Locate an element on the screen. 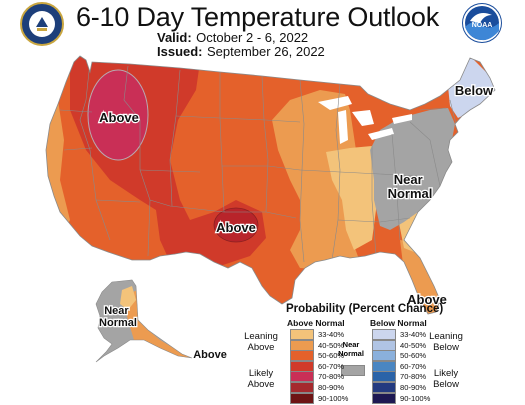 This screenshot has height=405, width=525. noaa-logo-icon: NOAA is located at coordinates (482, 23).